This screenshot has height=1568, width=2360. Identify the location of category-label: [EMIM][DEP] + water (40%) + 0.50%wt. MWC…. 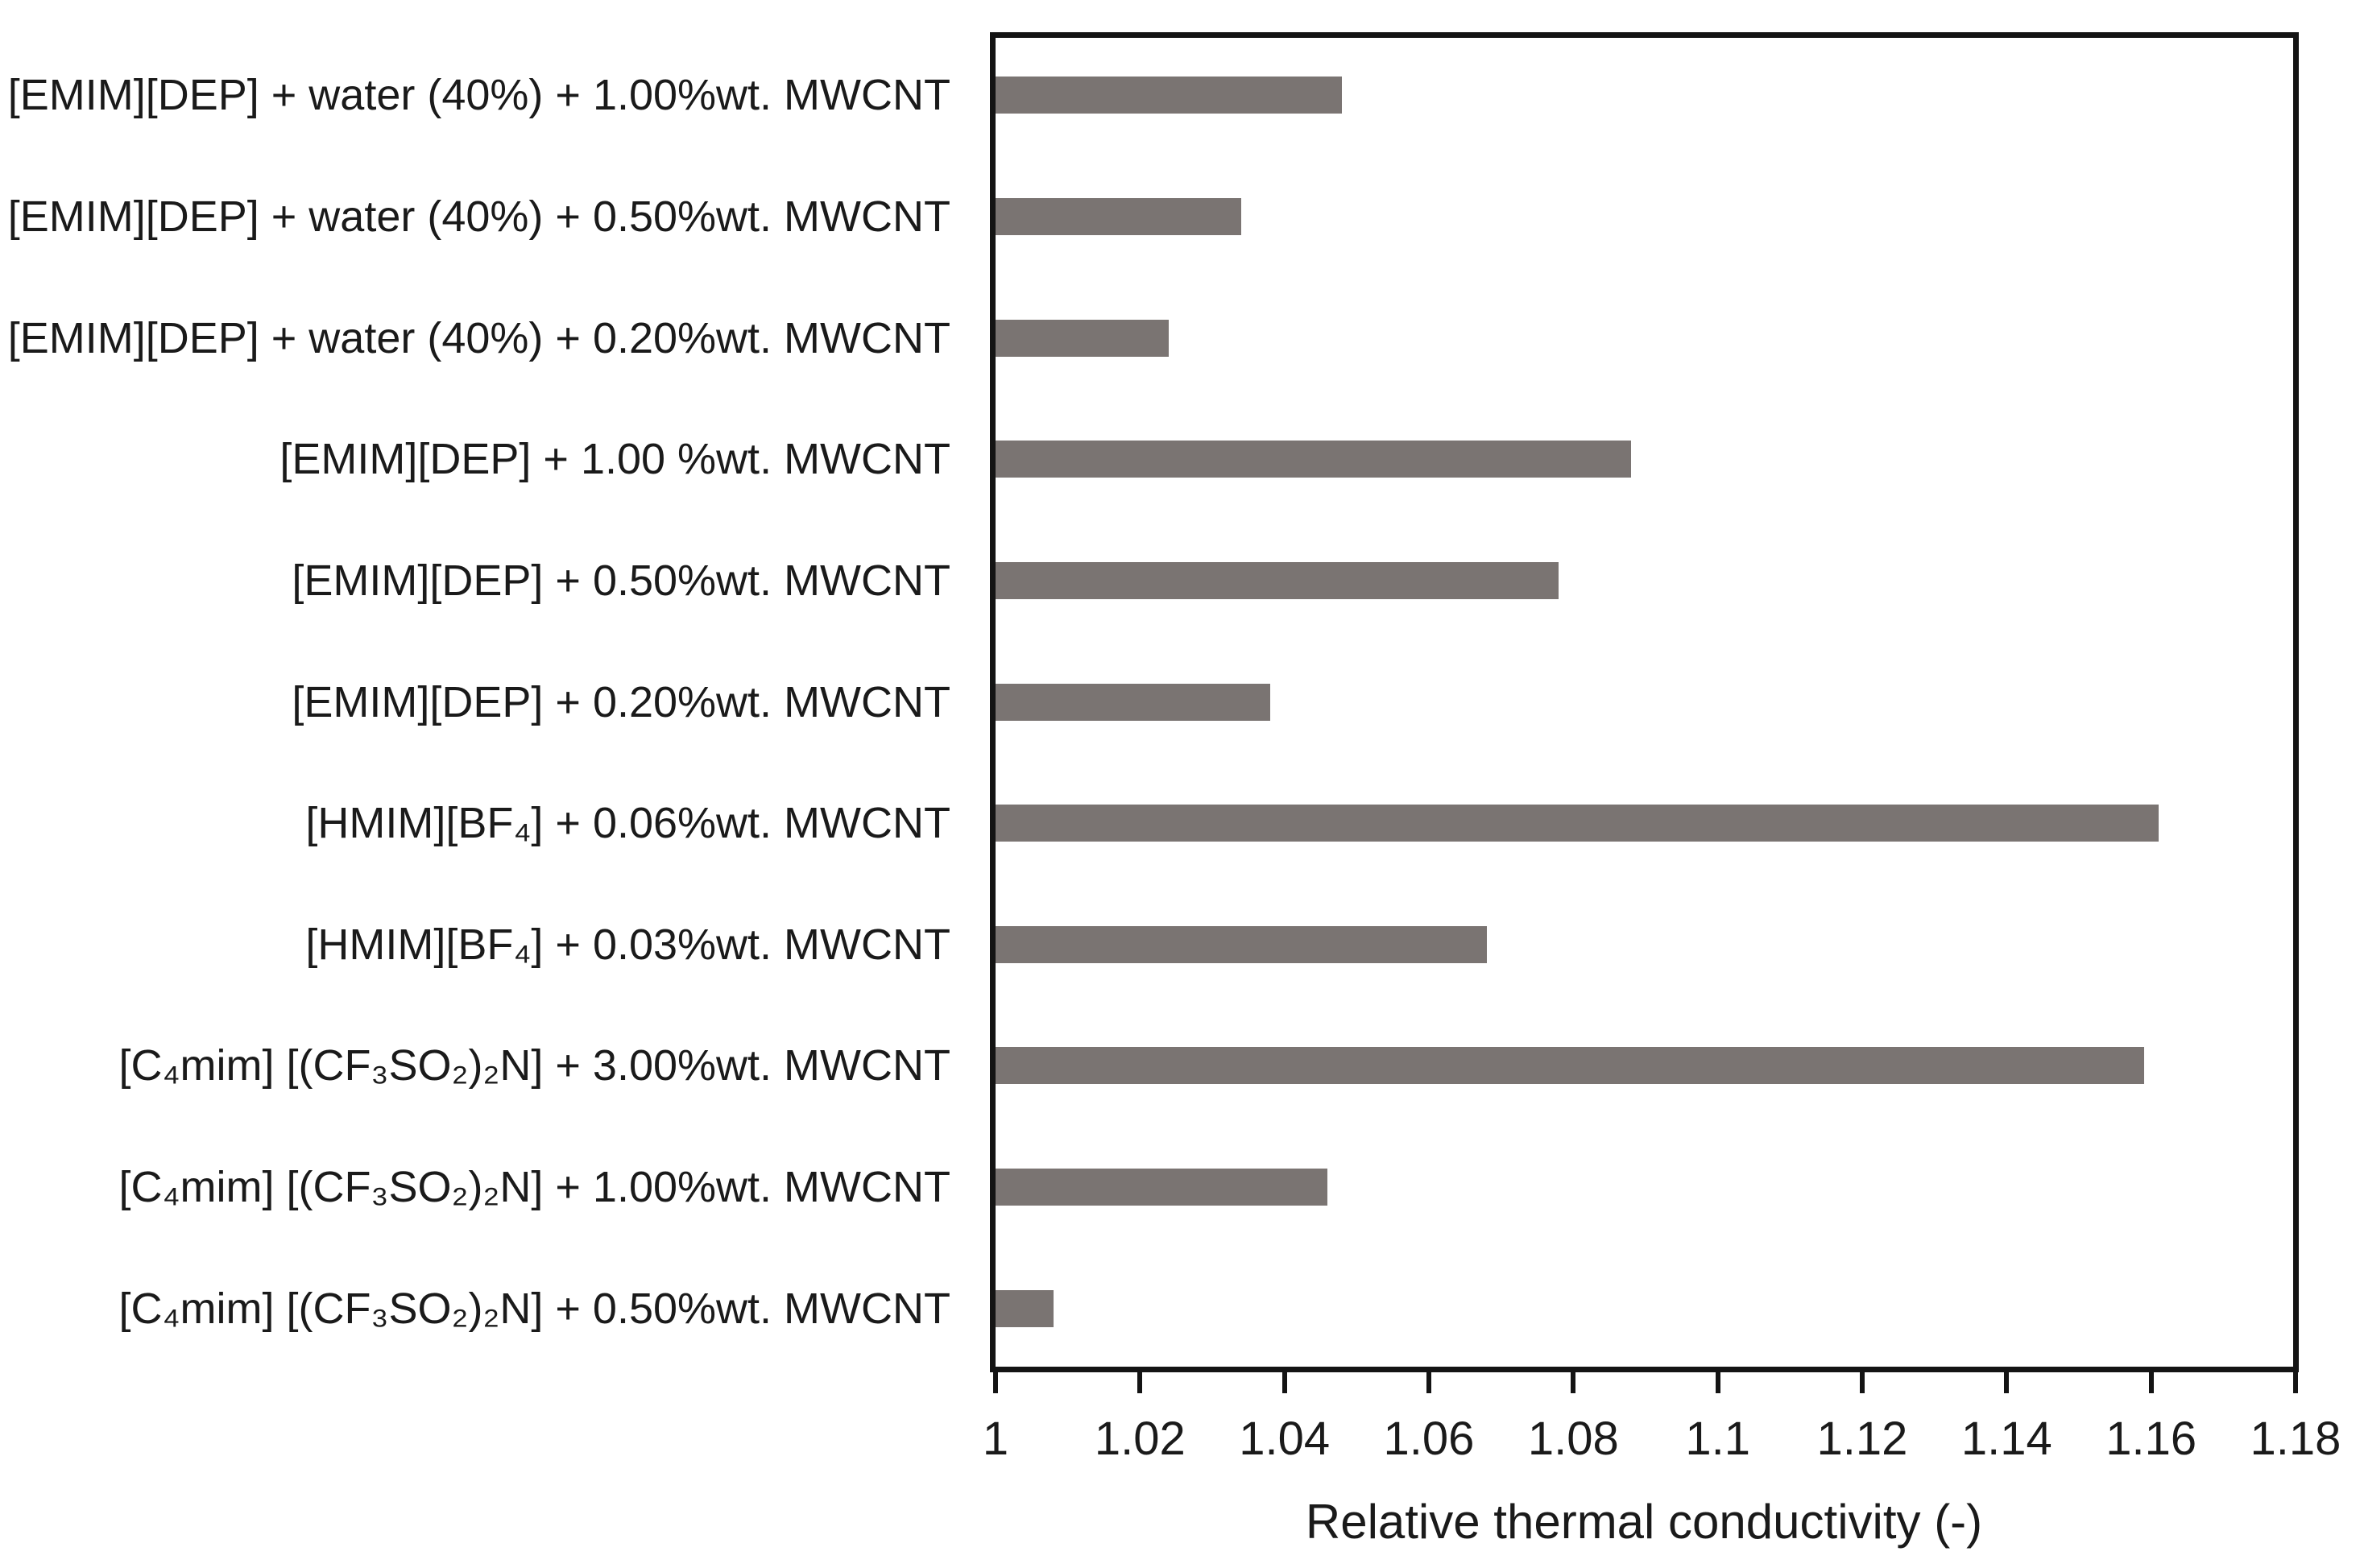
(479, 217).